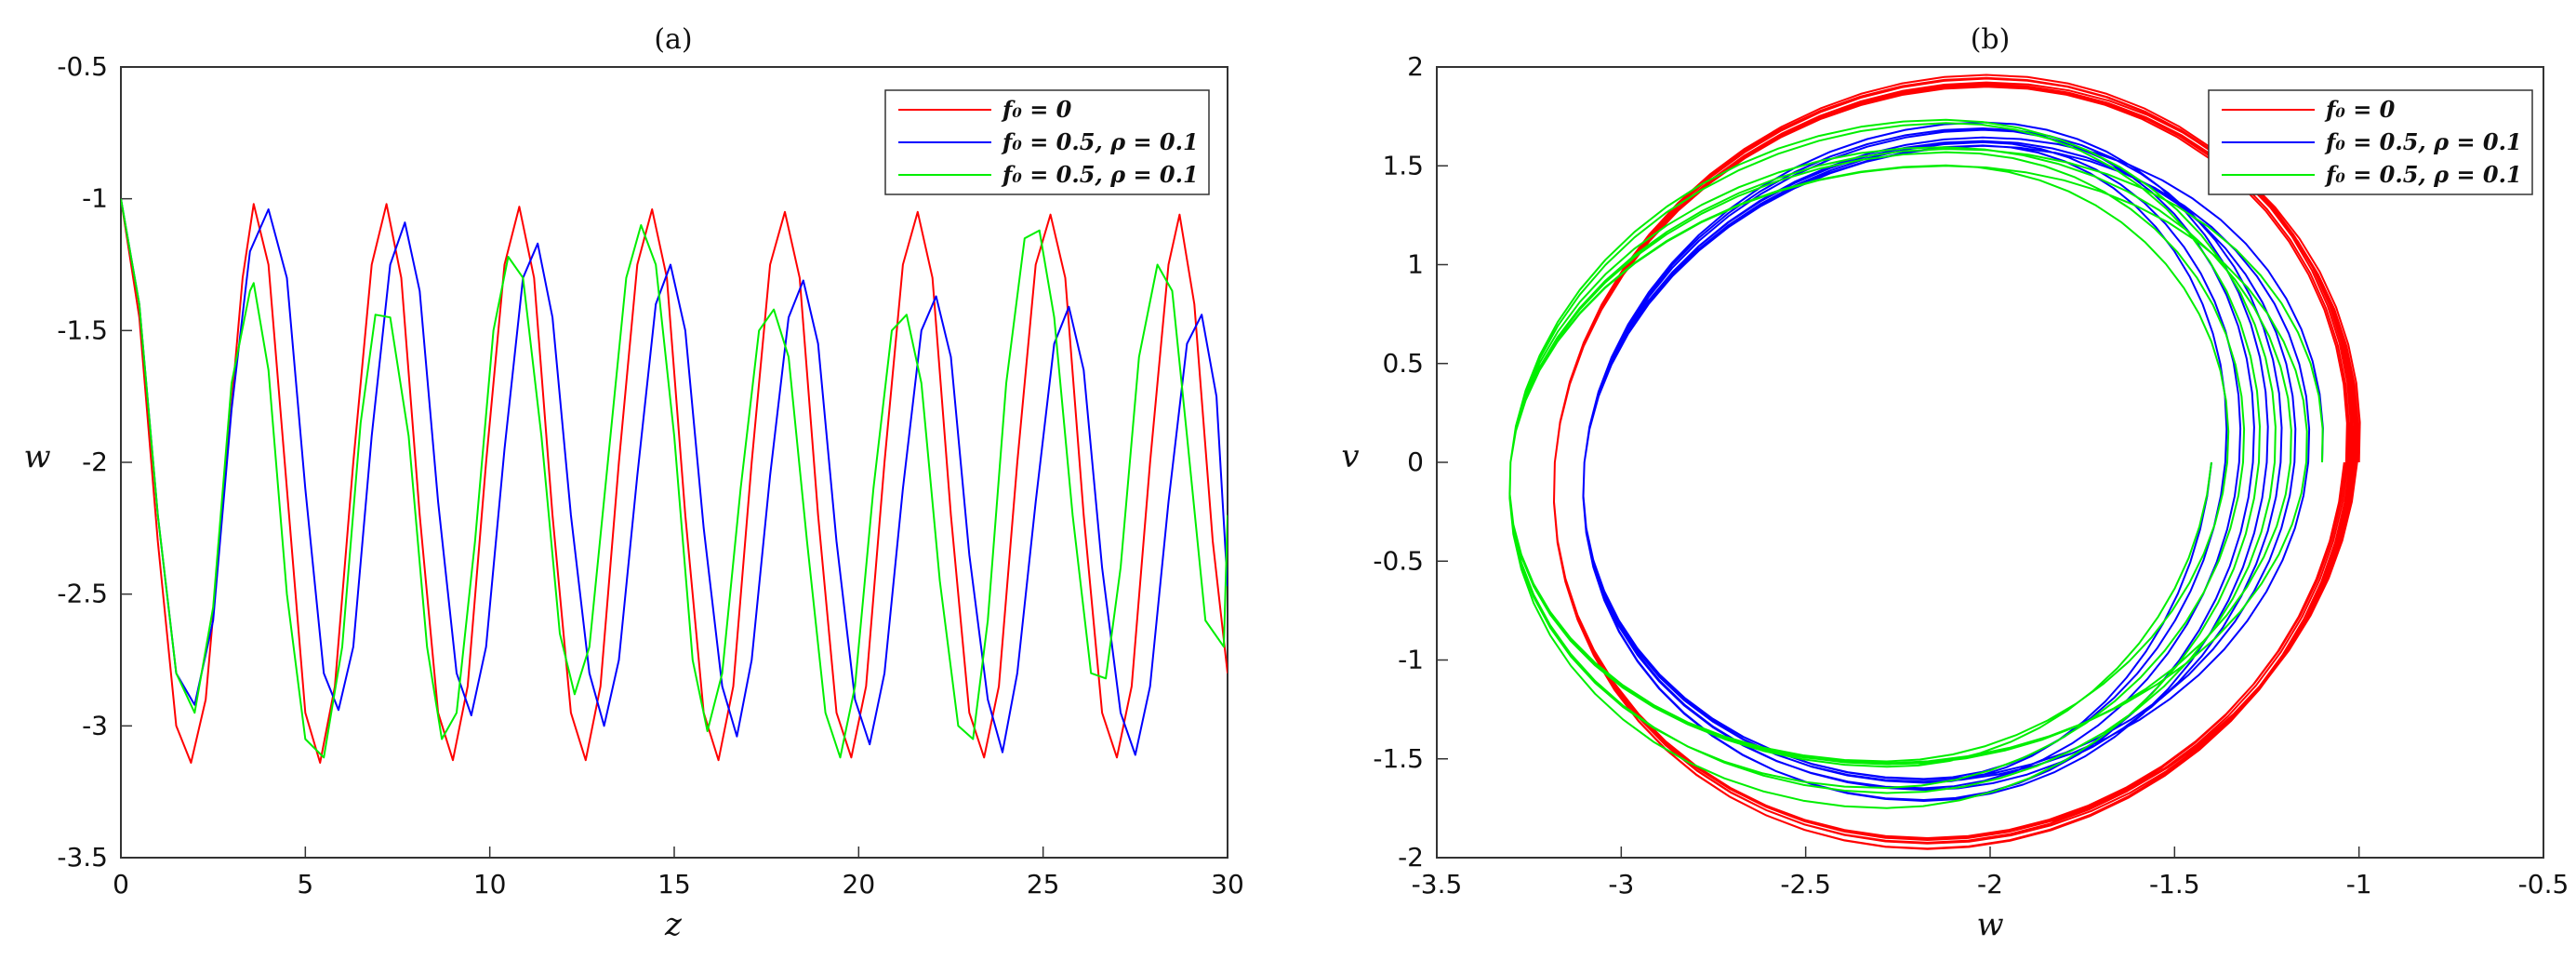  I want to click on panel-b-xtick-label-2: -2.5, so click(1805, 884).